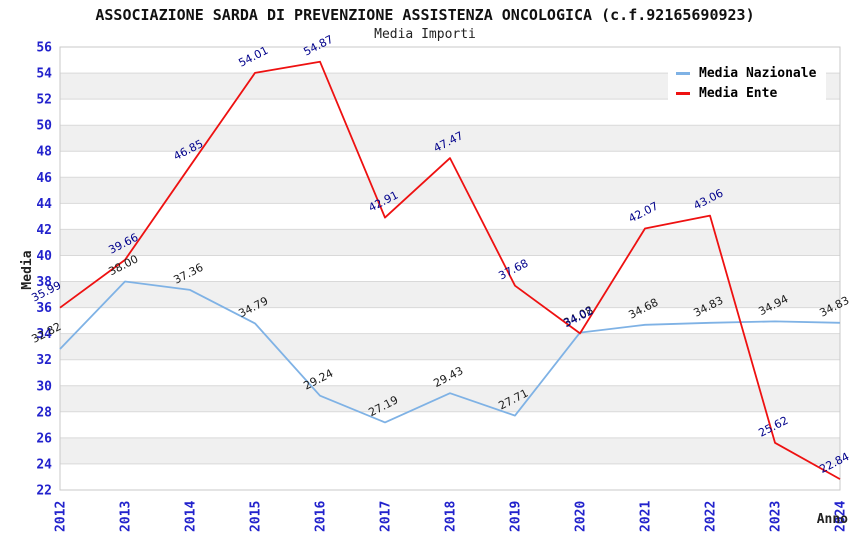 The width and height of the screenshot is (850, 550). Describe the element at coordinates (711, 516) in the screenshot. I see `svg-text: 2022` at that location.